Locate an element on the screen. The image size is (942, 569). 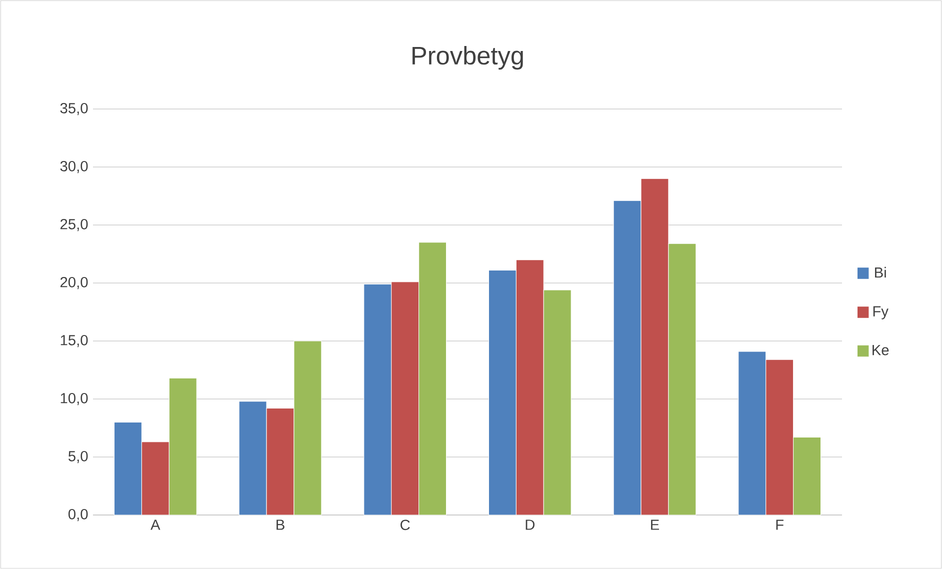
y-tick-label: 5,0 is located at coordinates (78, 457).